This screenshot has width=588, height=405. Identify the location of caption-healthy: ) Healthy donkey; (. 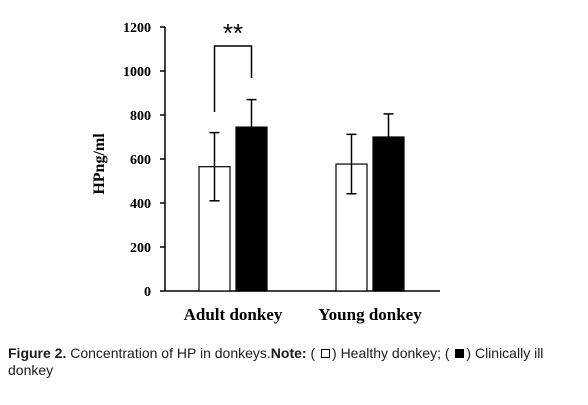
(393, 353).